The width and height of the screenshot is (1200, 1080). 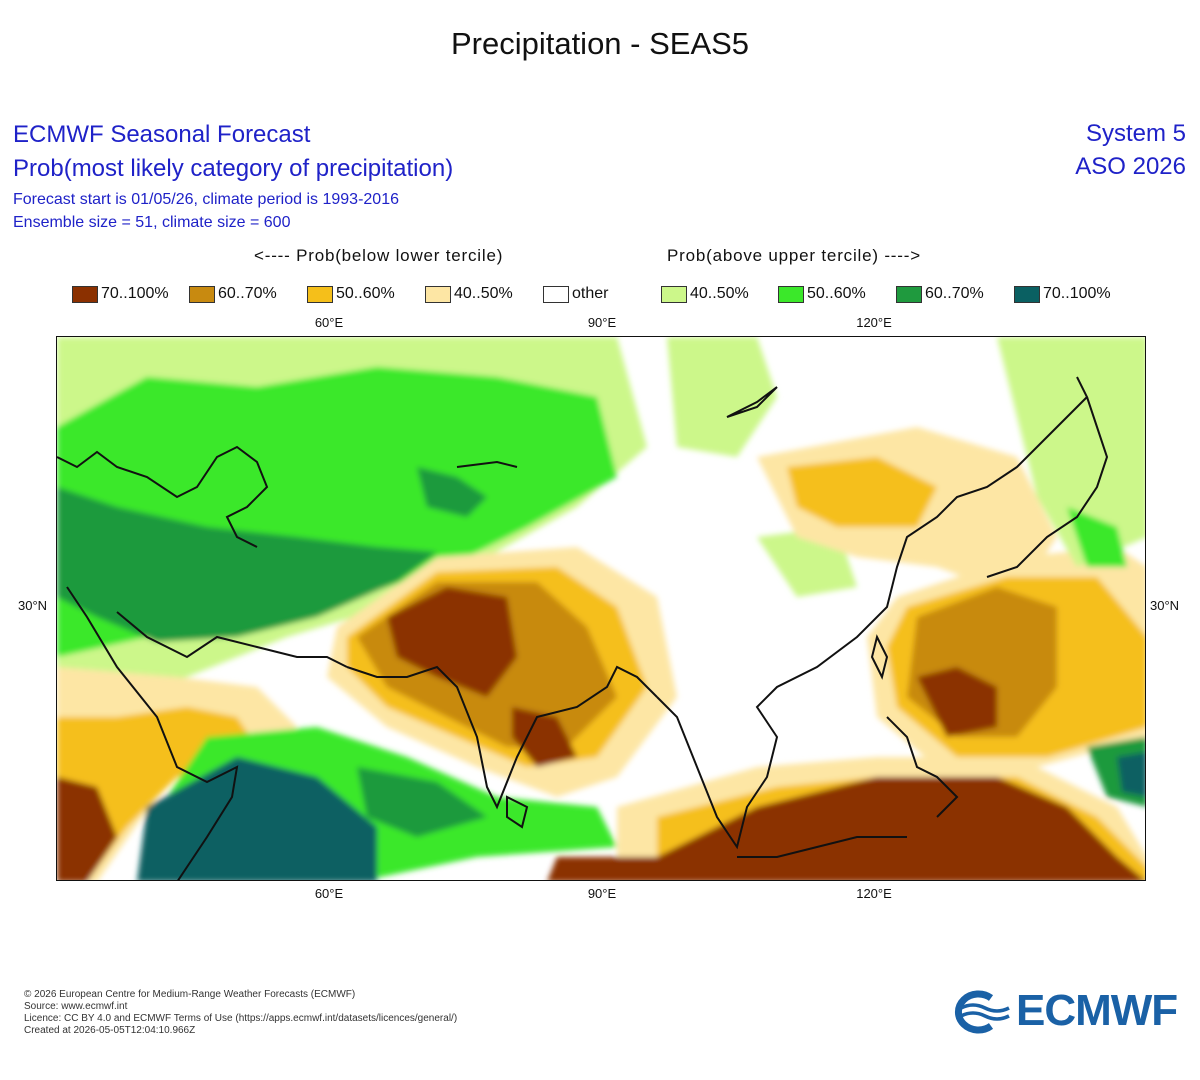 I want to click on footer-created: Created at 2026-05-05T12:04:10.966Z, so click(x=110, y=1030).